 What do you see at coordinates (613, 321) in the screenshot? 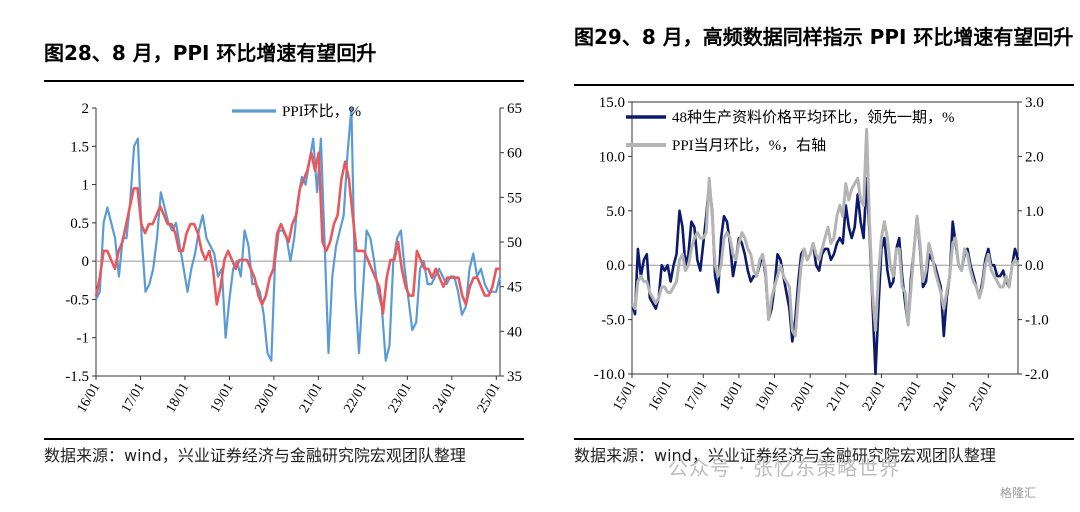
I see `left-axis-tick-label: -5.0` at bounding box center [613, 321].